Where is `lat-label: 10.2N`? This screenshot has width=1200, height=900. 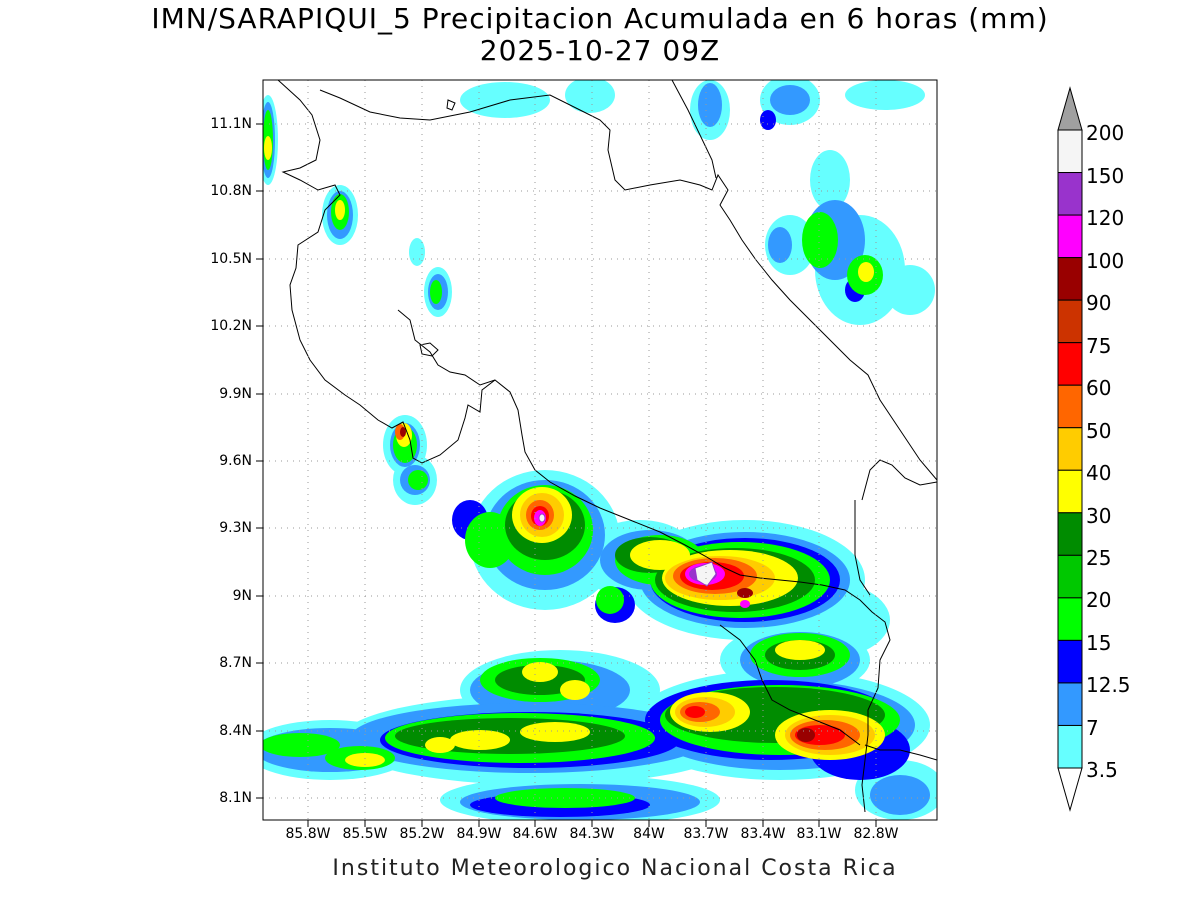
lat-label: 10.2N is located at coordinates (231, 326).